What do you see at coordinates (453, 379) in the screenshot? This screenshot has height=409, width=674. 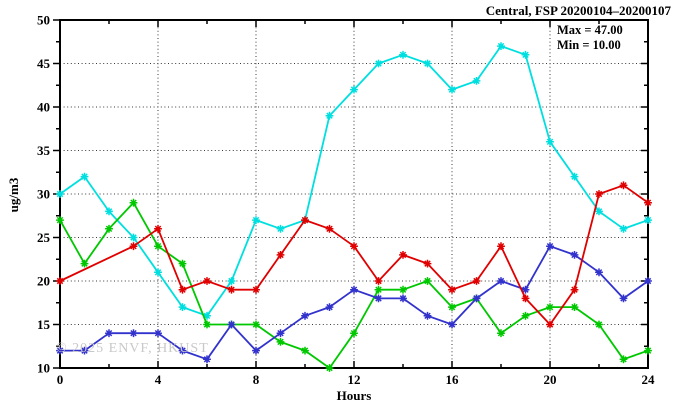 I see `x-tick-label: 16` at bounding box center [453, 379].